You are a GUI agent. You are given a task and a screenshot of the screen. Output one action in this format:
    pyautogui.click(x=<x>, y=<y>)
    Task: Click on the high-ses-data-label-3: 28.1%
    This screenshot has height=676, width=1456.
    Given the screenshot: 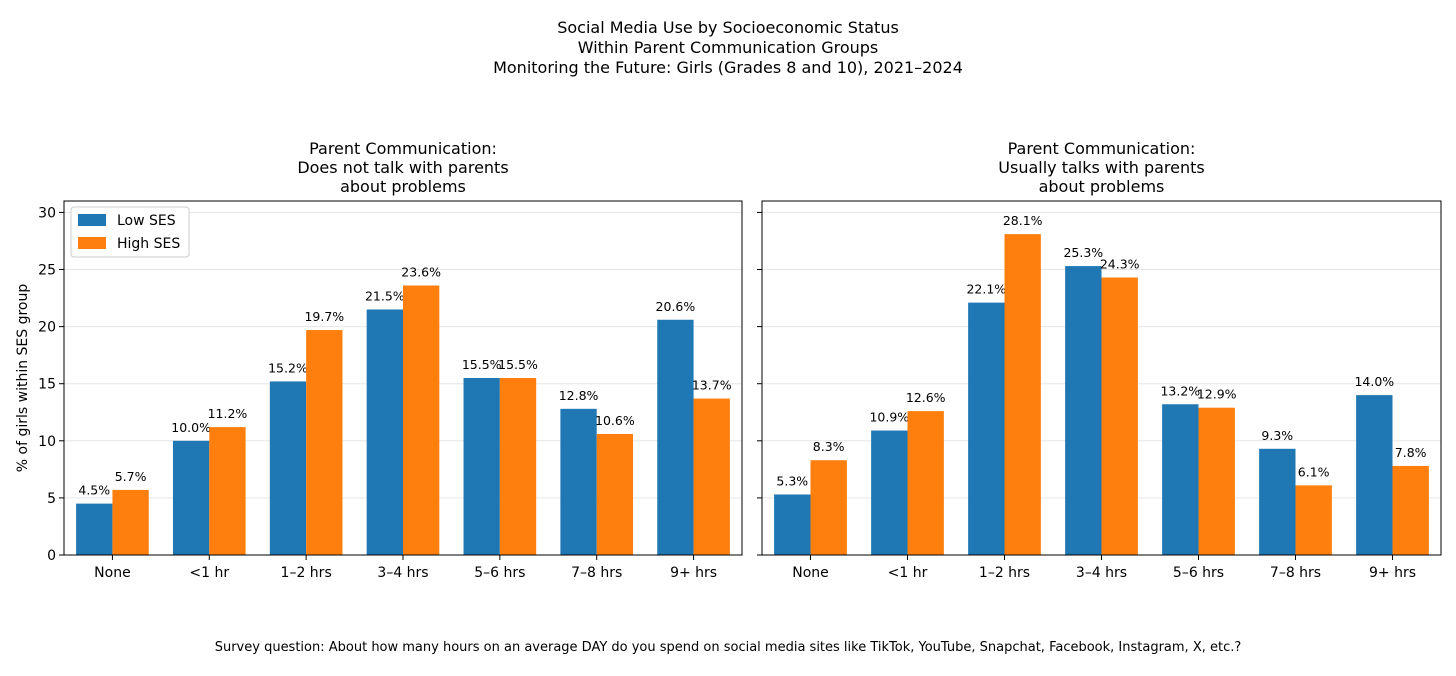 What is the action you would take?
    pyautogui.click(x=1023, y=220)
    